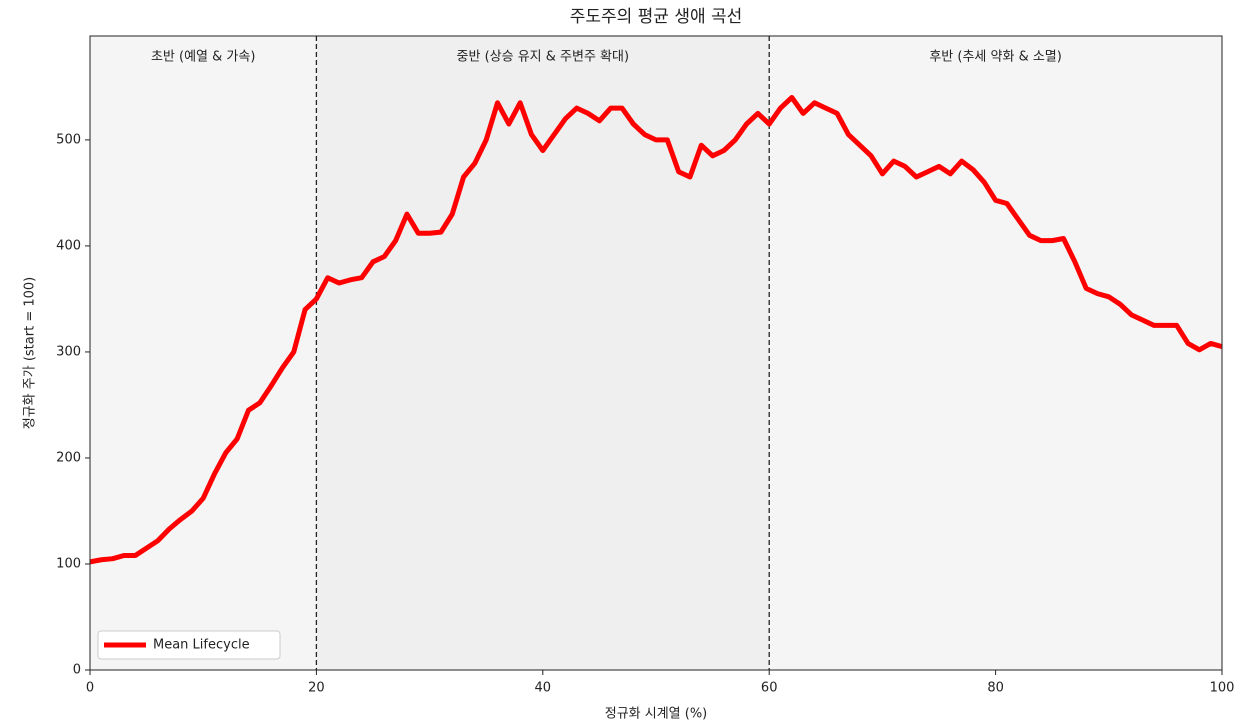 This screenshot has width=1252, height=728. I want to click on region-label: 초반 (예열 & 가속), so click(203, 57).